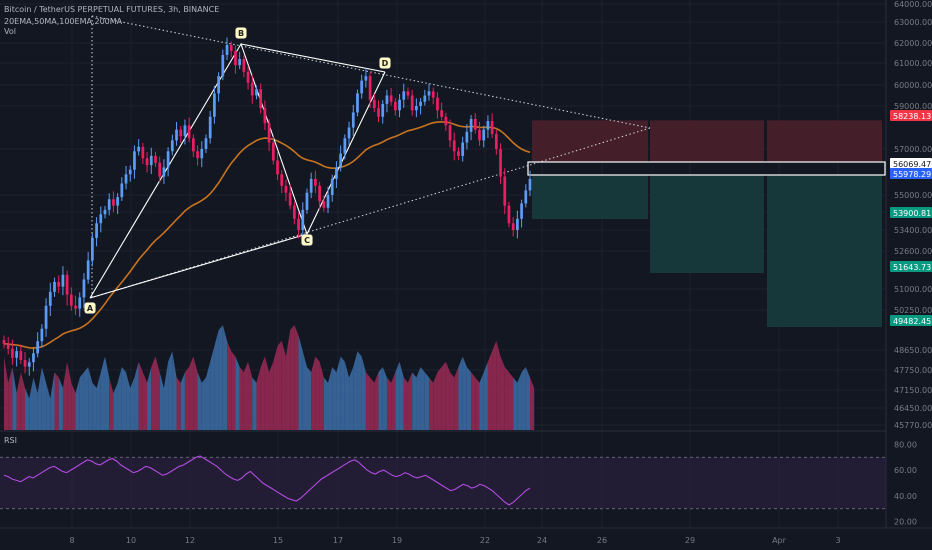 This screenshot has height=550, width=932. Describe the element at coordinates (267, 480) in the screenshot. I see `rsi-line` at that location.